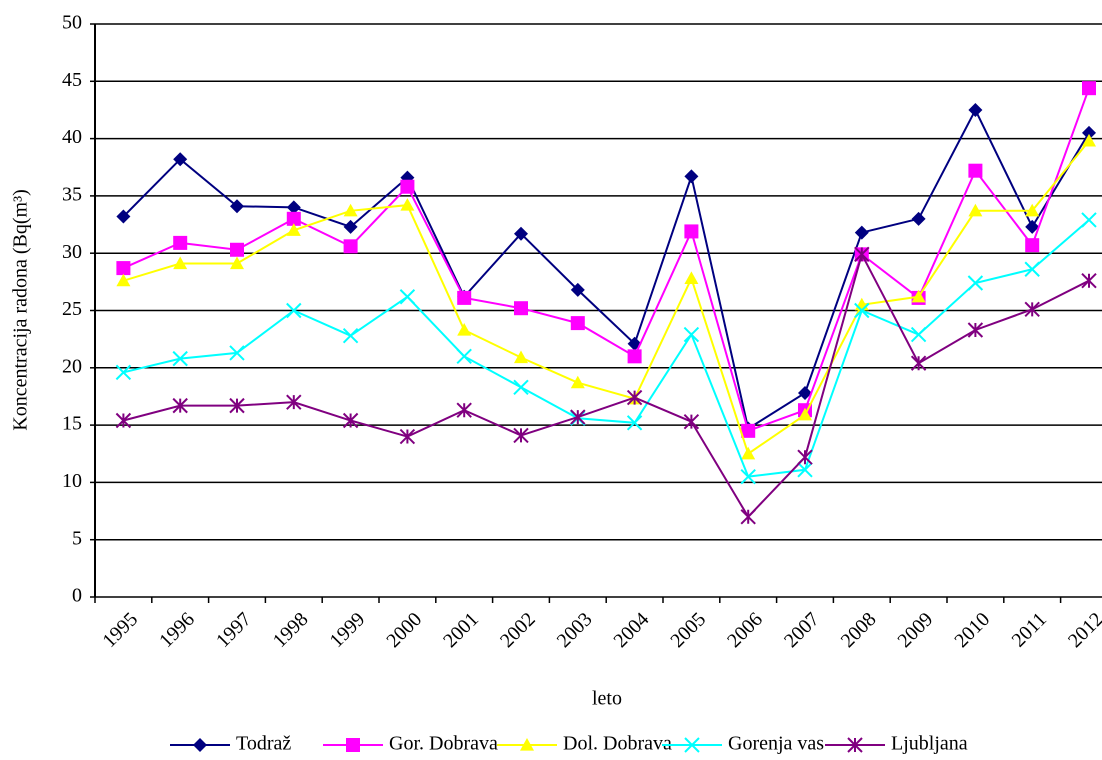 This screenshot has width=1102, height=760. Describe the element at coordinates (859, 630) in the screenshot. I see `x-tick-label: 2008` at that location.